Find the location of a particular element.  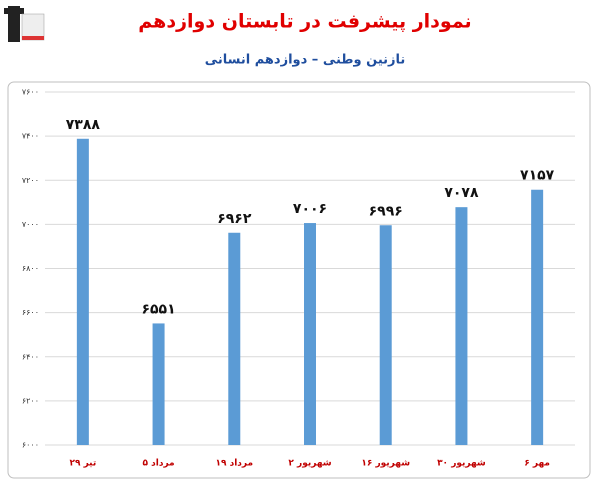

y-tick-label: ۷۲۰۰ is located at coordinates (30, 180).